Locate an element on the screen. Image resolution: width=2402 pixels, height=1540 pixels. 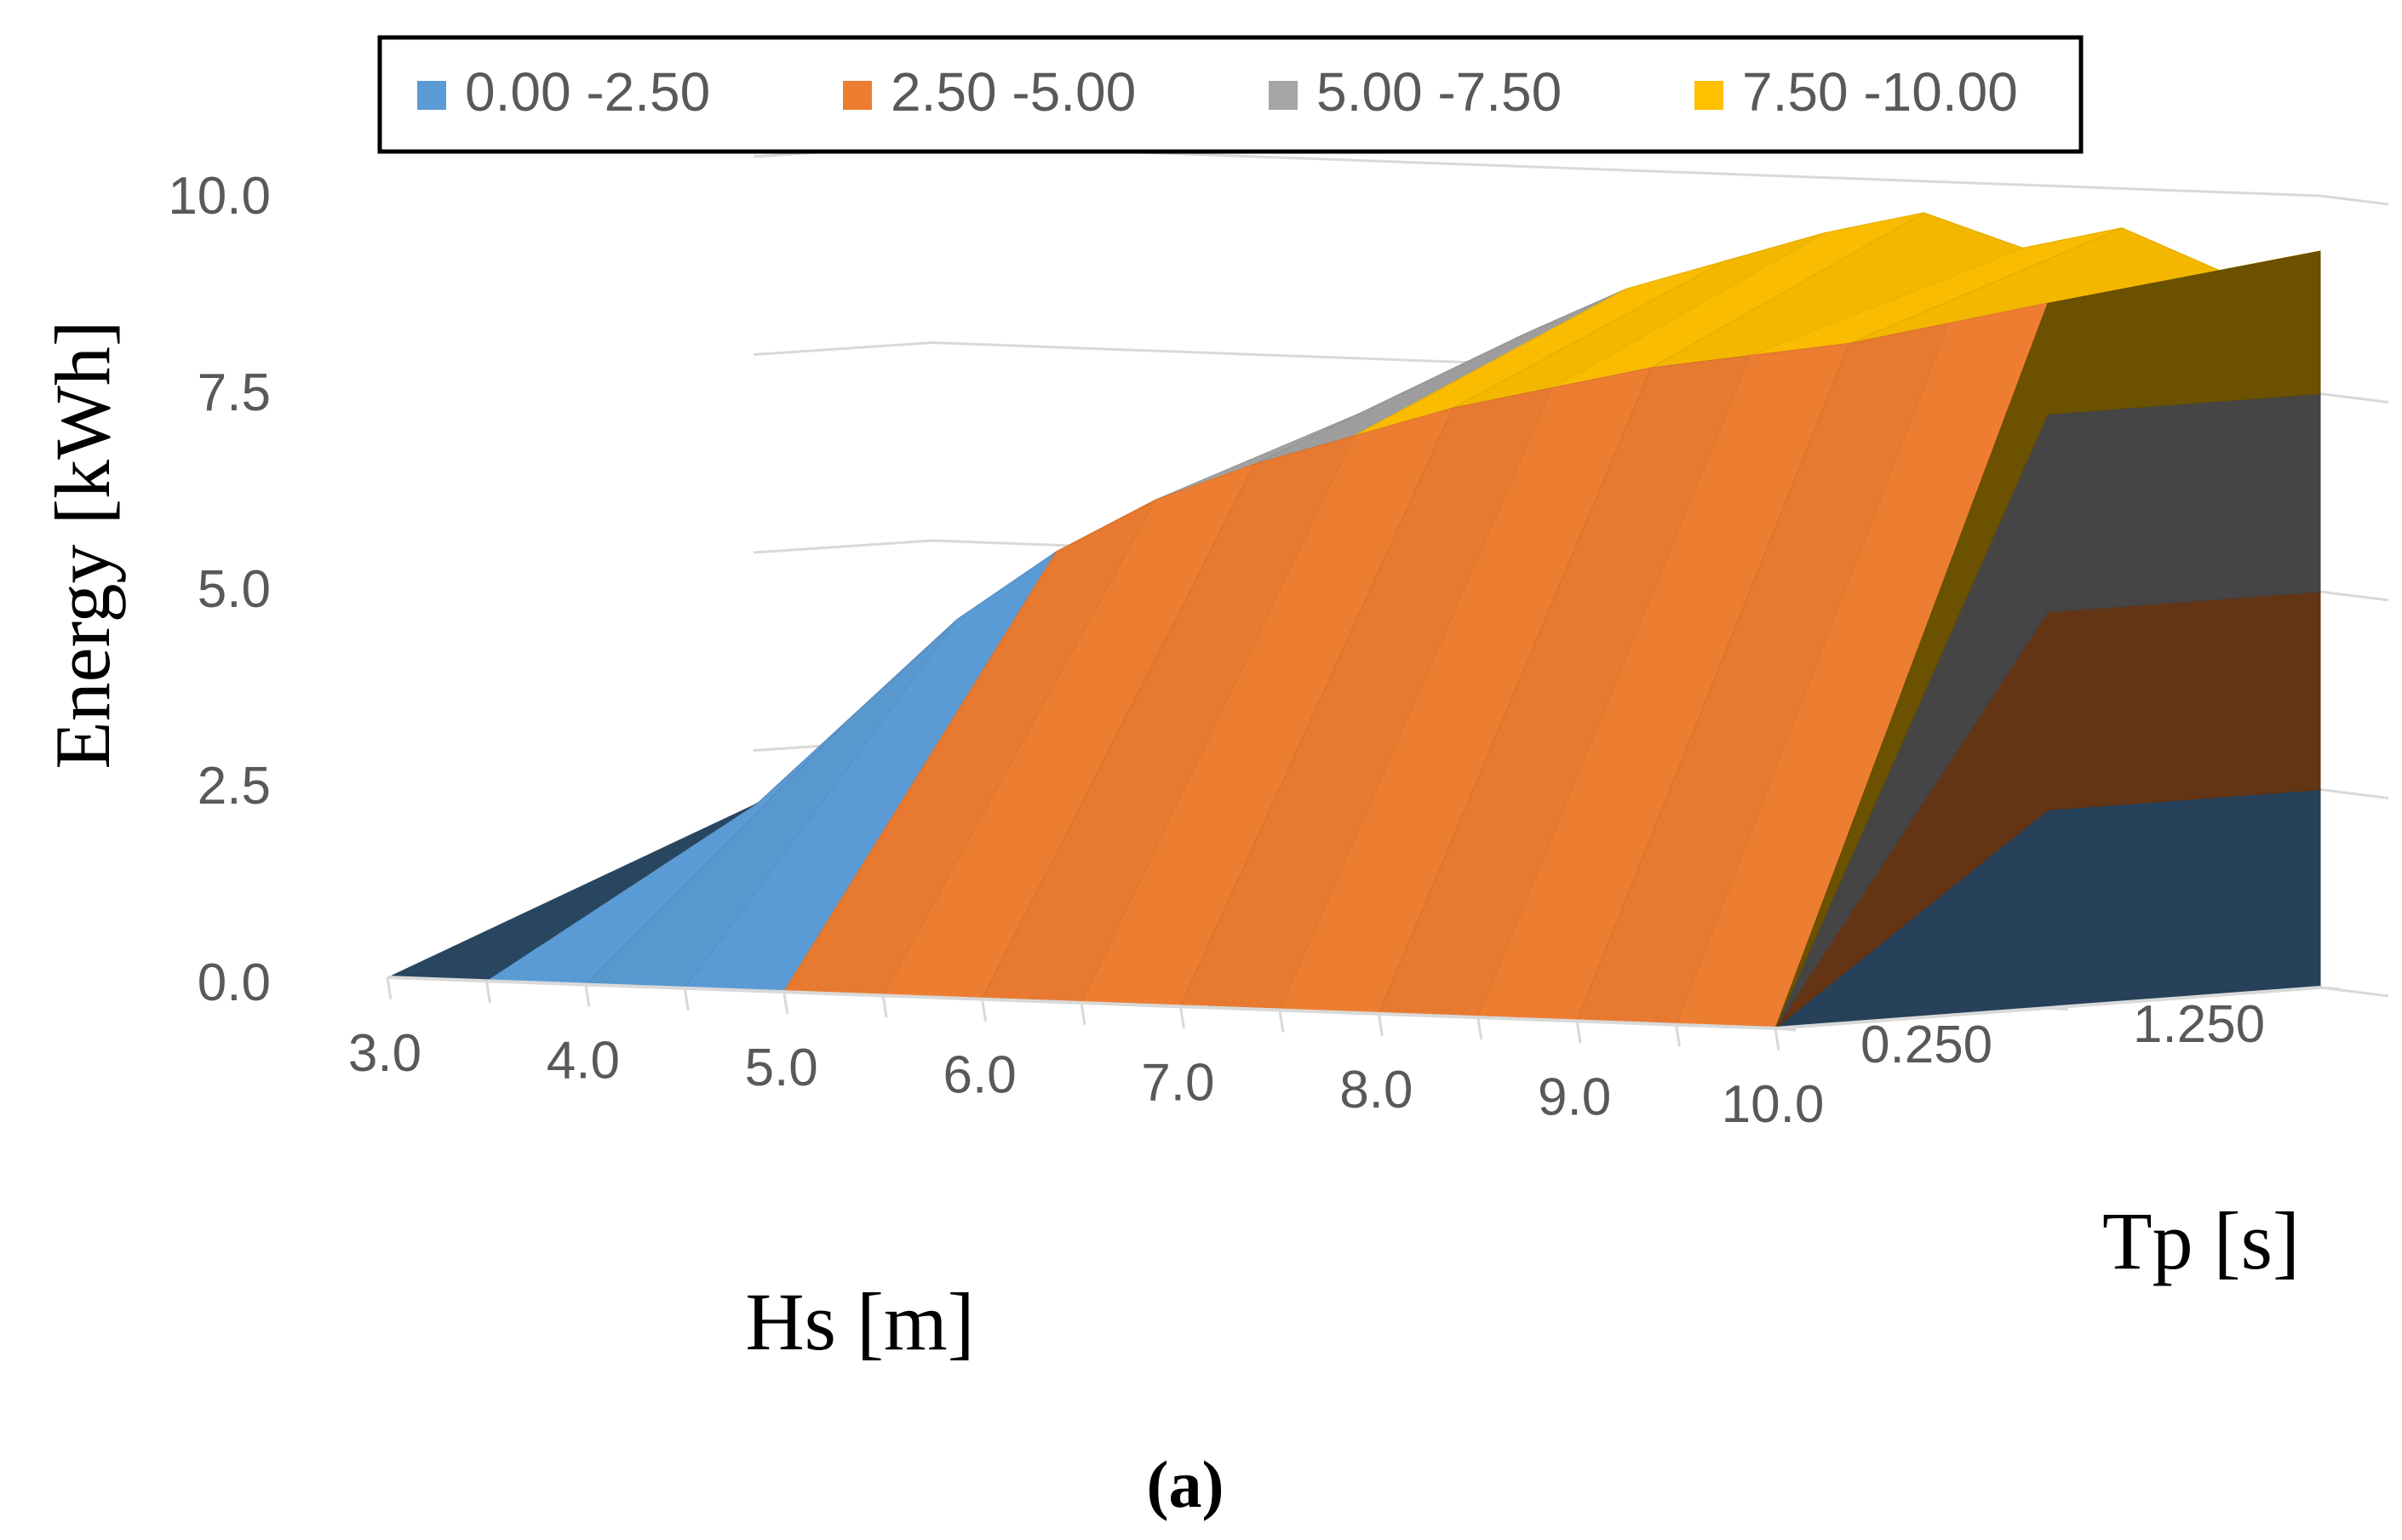
x-tick-label: 10.0 is located at coordinates (1773, 1105).